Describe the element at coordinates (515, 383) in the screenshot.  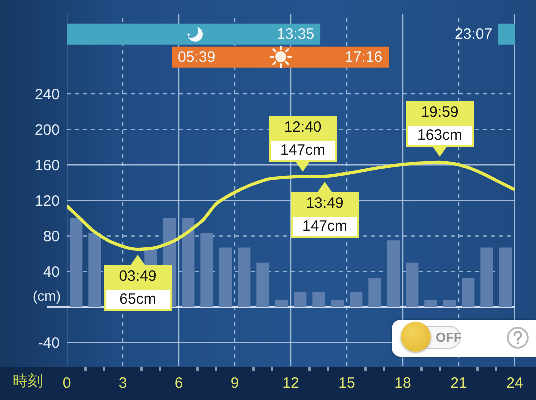
I see `x-tick-label: 24` at that location.